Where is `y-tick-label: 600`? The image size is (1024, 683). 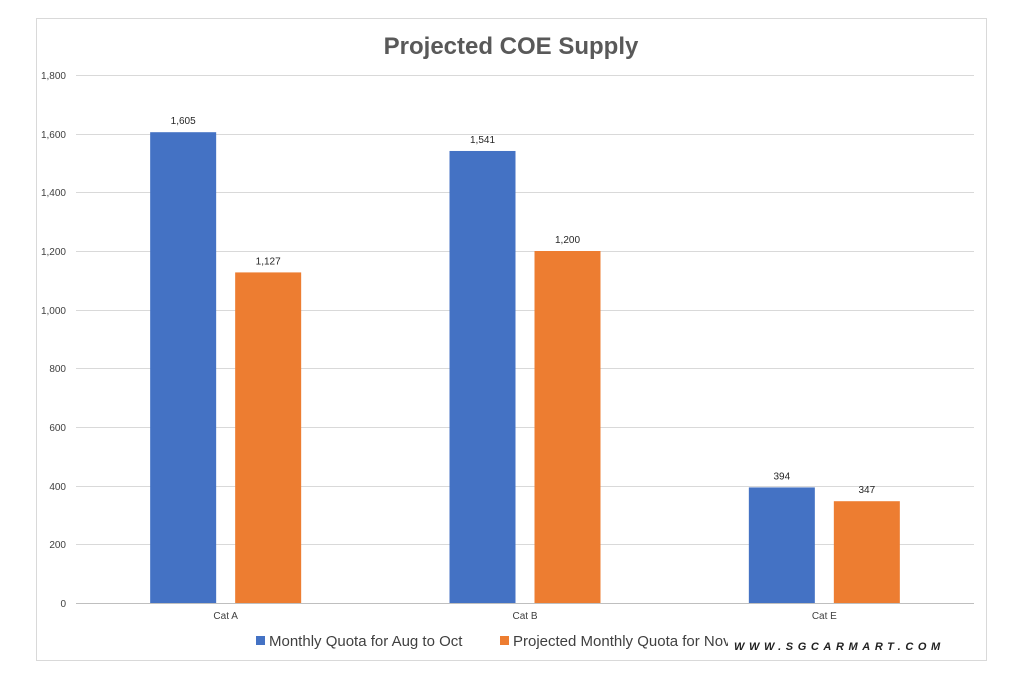
y-tick-label: 600 is located at coordinates (57, 428).